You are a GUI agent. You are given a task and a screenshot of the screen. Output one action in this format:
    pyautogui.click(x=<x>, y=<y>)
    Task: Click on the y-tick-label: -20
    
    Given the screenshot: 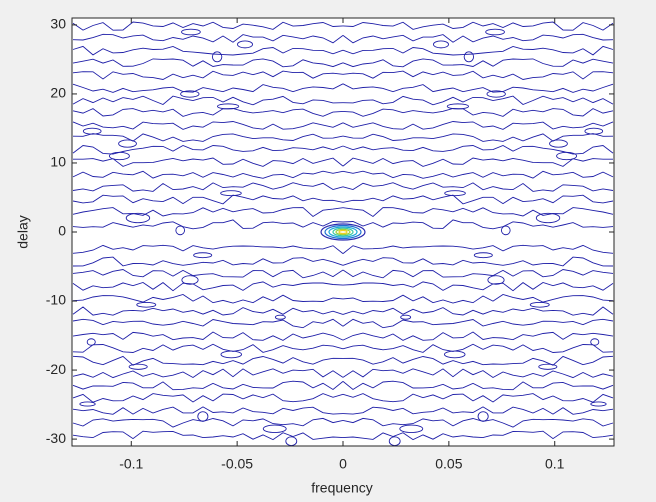 What is the action you would take?
    pyautogui.click(x=56, y=369)
    